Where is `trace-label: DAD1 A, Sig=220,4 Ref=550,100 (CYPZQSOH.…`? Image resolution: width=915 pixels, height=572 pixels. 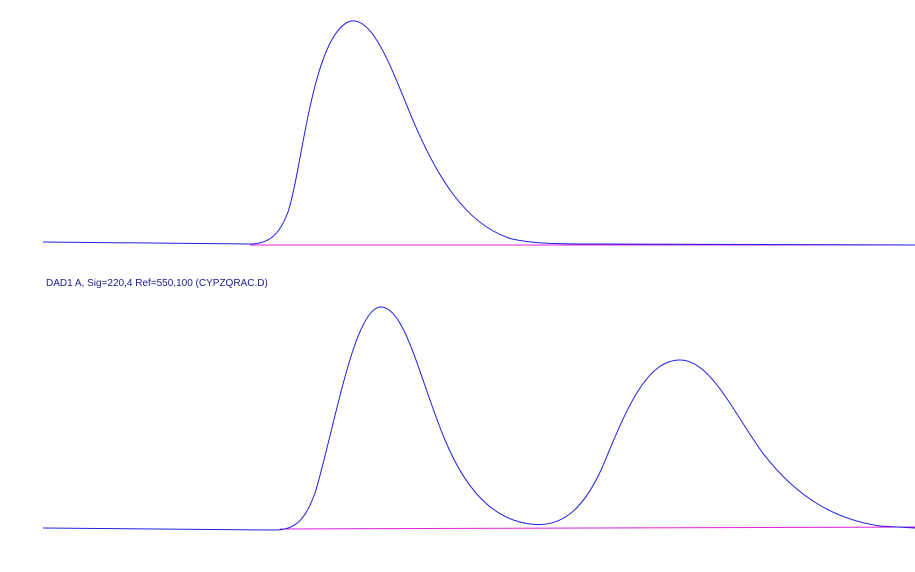
trace-label: DAD1 A, Sig=220,4 Ref=550,100 (CYPZQSOH.… is located at coordinates (157, 0).